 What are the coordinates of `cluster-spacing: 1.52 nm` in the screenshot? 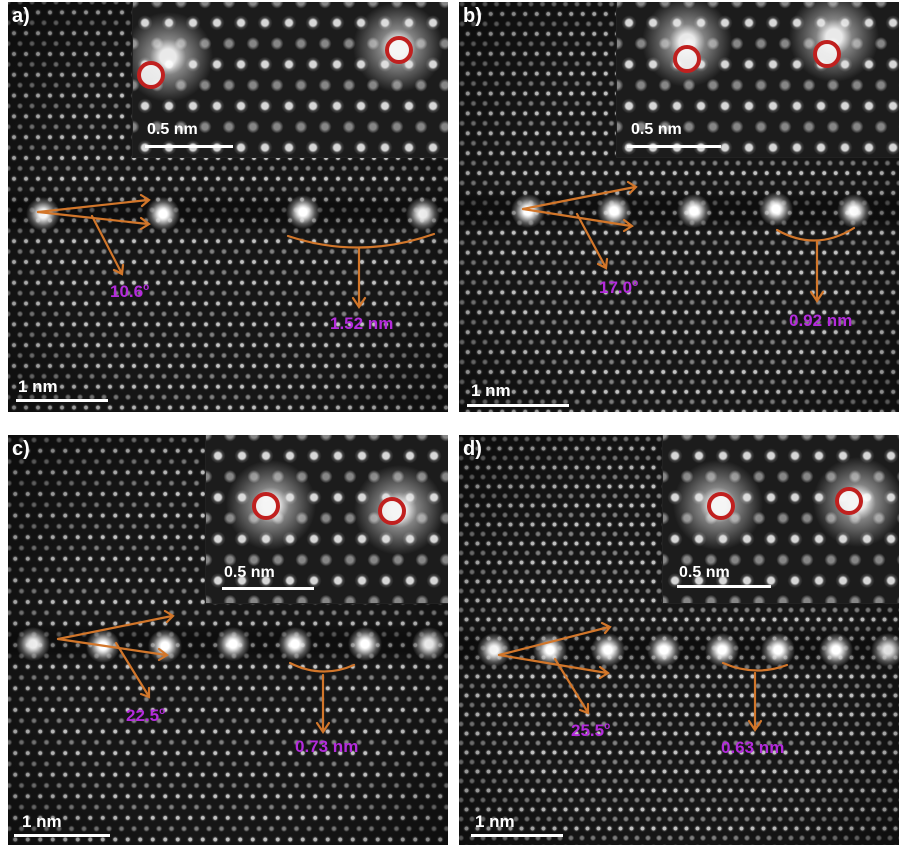 It's located at (362, 323).